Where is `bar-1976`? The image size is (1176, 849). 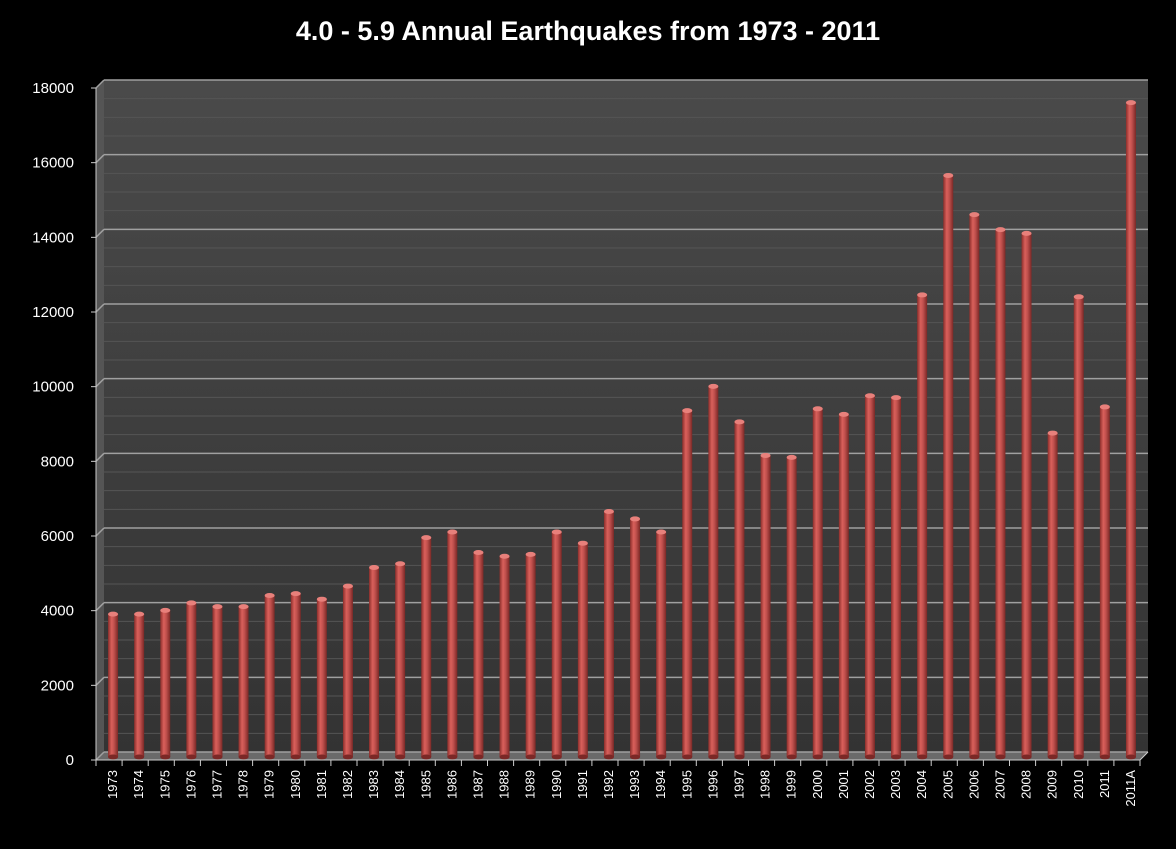 bar-1976 is located at coordinates (191, 680).